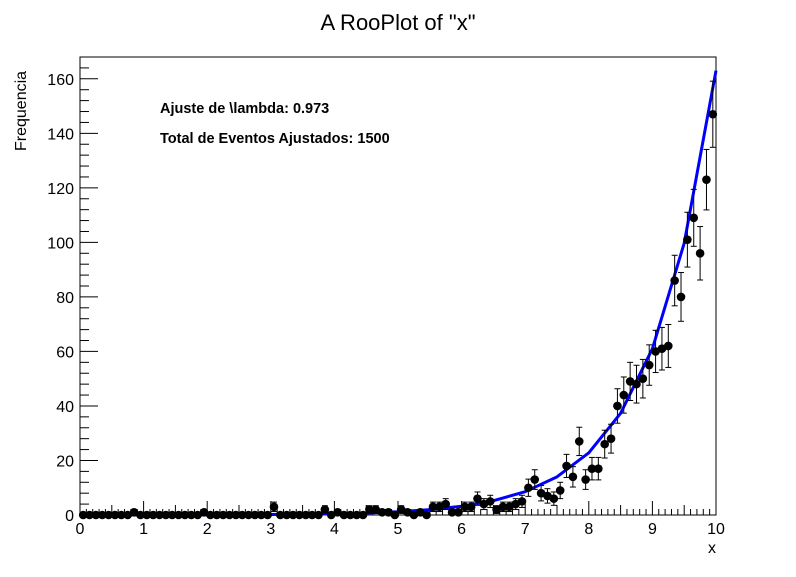  What do you see at coordinates (397, 22) in the screenshot?
I see `chart-title: A RooPlot of "x"` at bounding box center [397, 22].